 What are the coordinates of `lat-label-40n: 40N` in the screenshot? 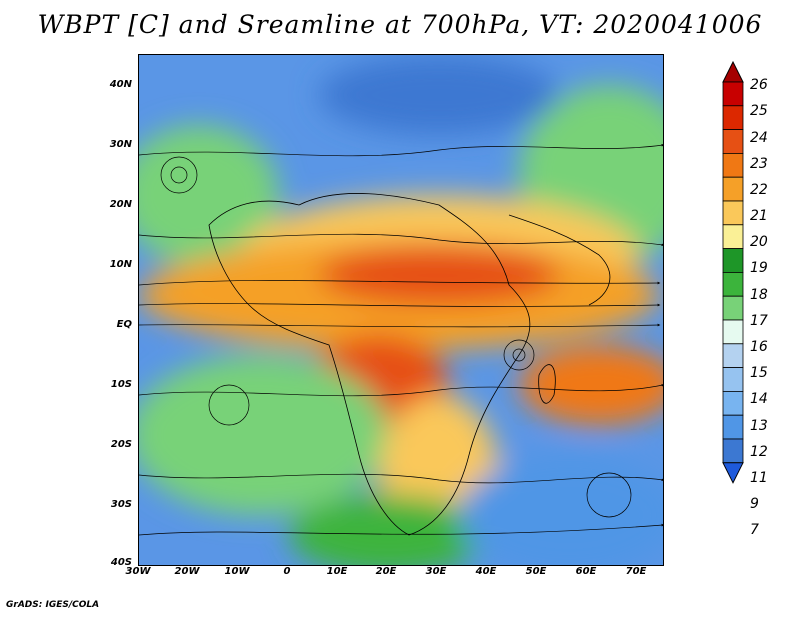 It's located at (120, 84).